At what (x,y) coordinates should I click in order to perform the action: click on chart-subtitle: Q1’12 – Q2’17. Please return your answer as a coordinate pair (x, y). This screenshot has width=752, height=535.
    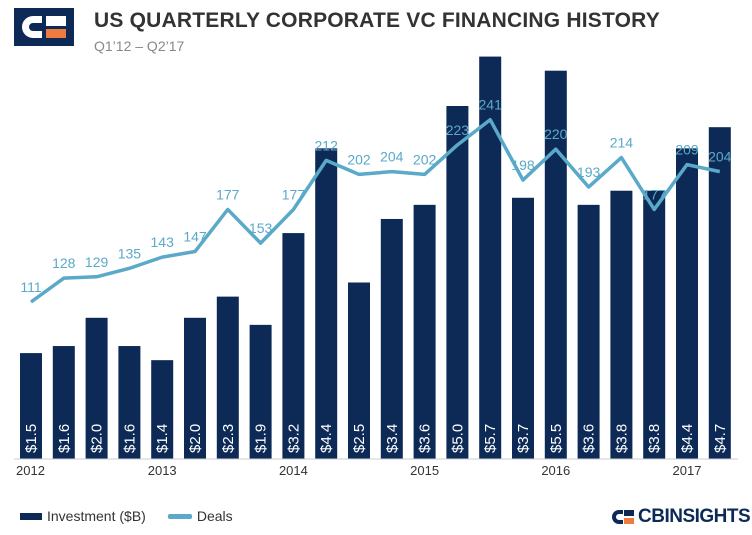
    Looking at the image, I should click on (139, 46).